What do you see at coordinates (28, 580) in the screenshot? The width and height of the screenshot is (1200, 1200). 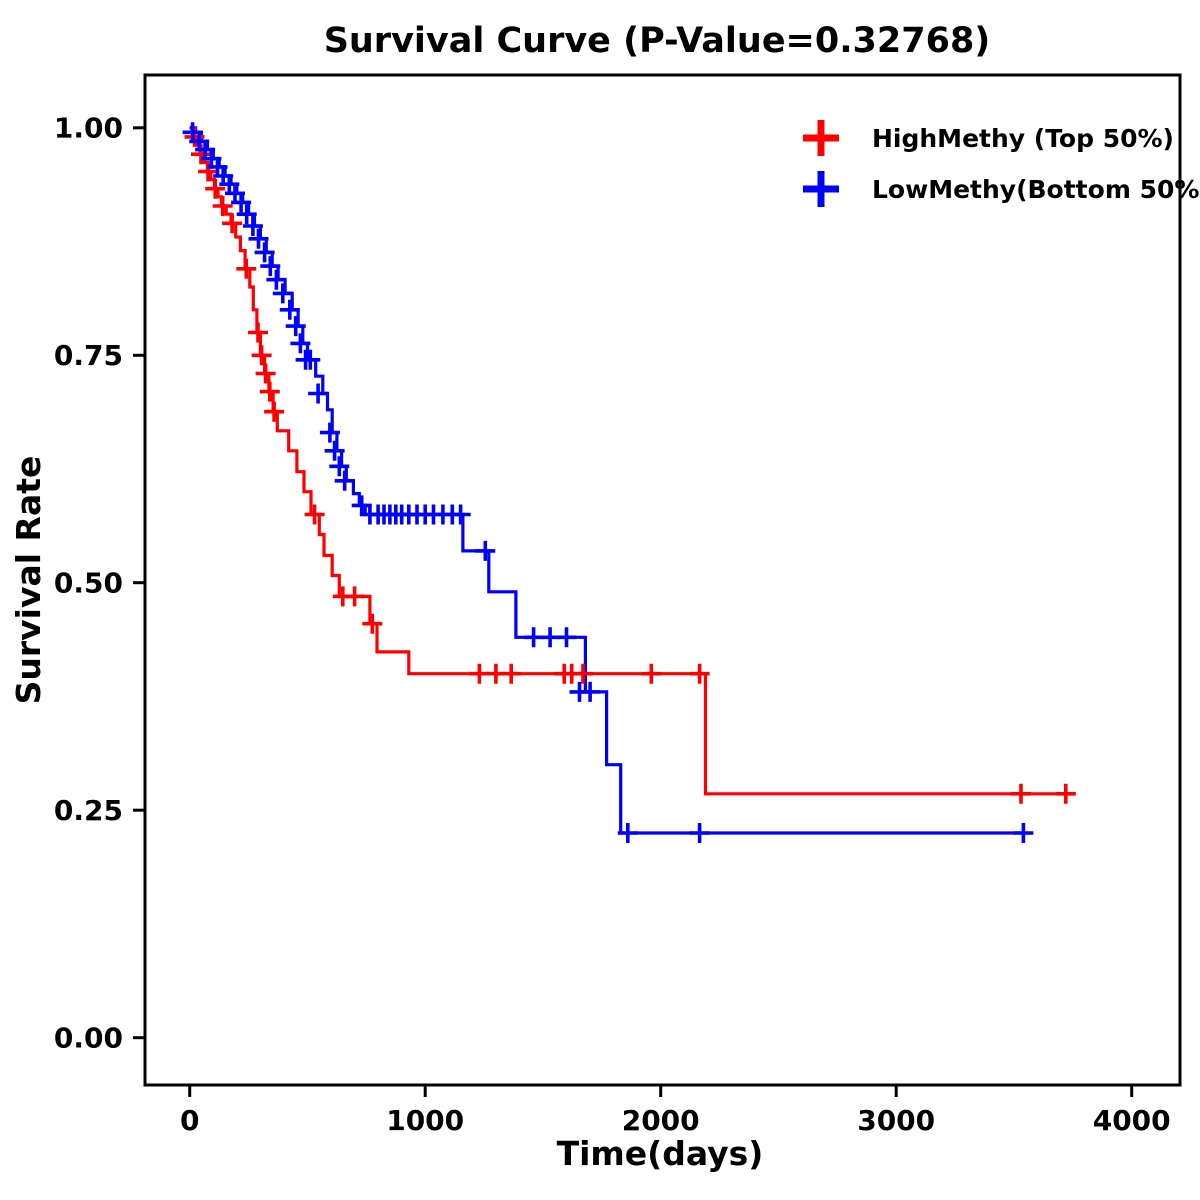 I see `y-axis-label: Survival Rate` at bounding box center [28, 580].